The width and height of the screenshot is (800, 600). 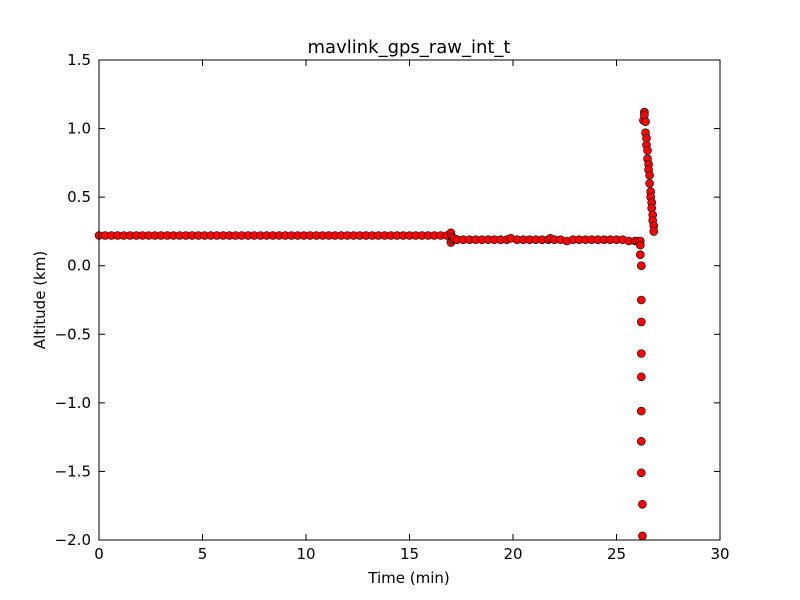 What do you see at coordinates (73, 471) in the screenshot?
I see `y-tick-label: −1.5` at bounding box center [73, 471].